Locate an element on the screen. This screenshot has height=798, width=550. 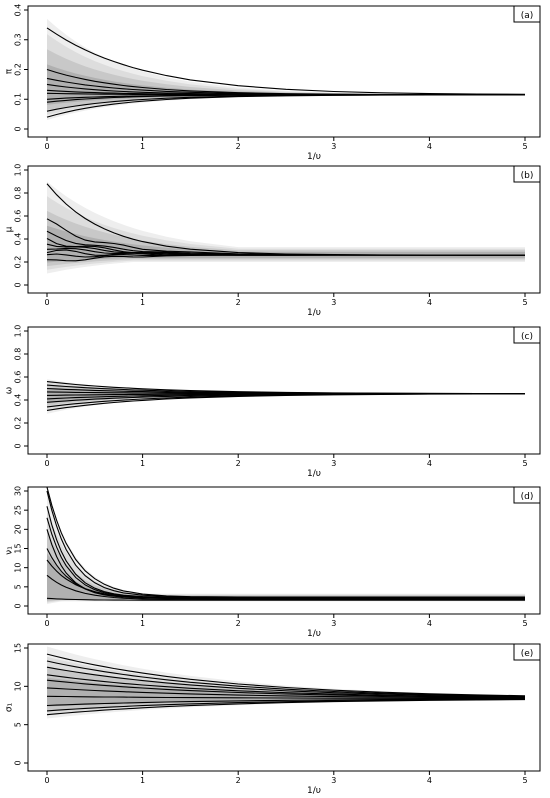
panel-label: (c) is located at coordinates (527, 335).